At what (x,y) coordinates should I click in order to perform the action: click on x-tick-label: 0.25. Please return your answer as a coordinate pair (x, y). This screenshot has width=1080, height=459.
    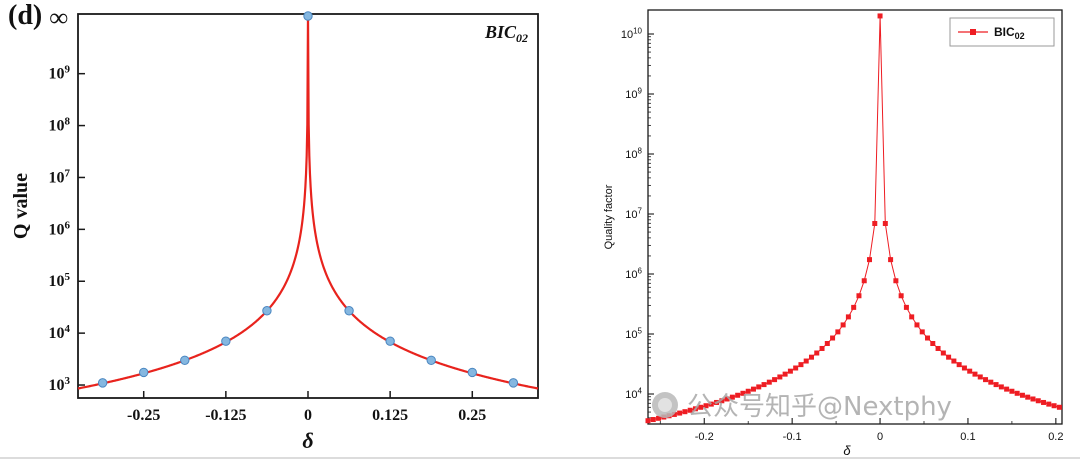
    Looking at the image, I should click on (472, 415).